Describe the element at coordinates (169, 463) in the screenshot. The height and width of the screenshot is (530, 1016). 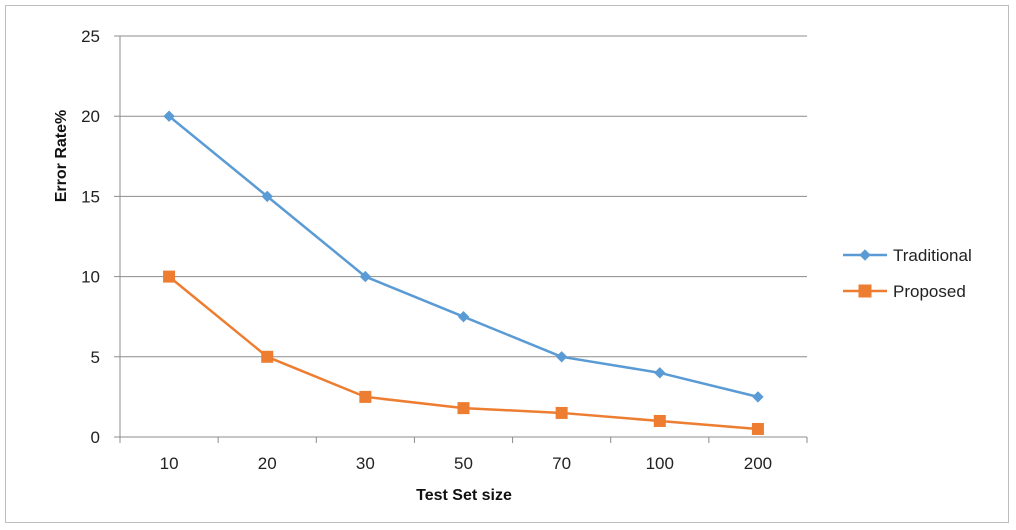
I see `x-tick-label: 10` at that location.